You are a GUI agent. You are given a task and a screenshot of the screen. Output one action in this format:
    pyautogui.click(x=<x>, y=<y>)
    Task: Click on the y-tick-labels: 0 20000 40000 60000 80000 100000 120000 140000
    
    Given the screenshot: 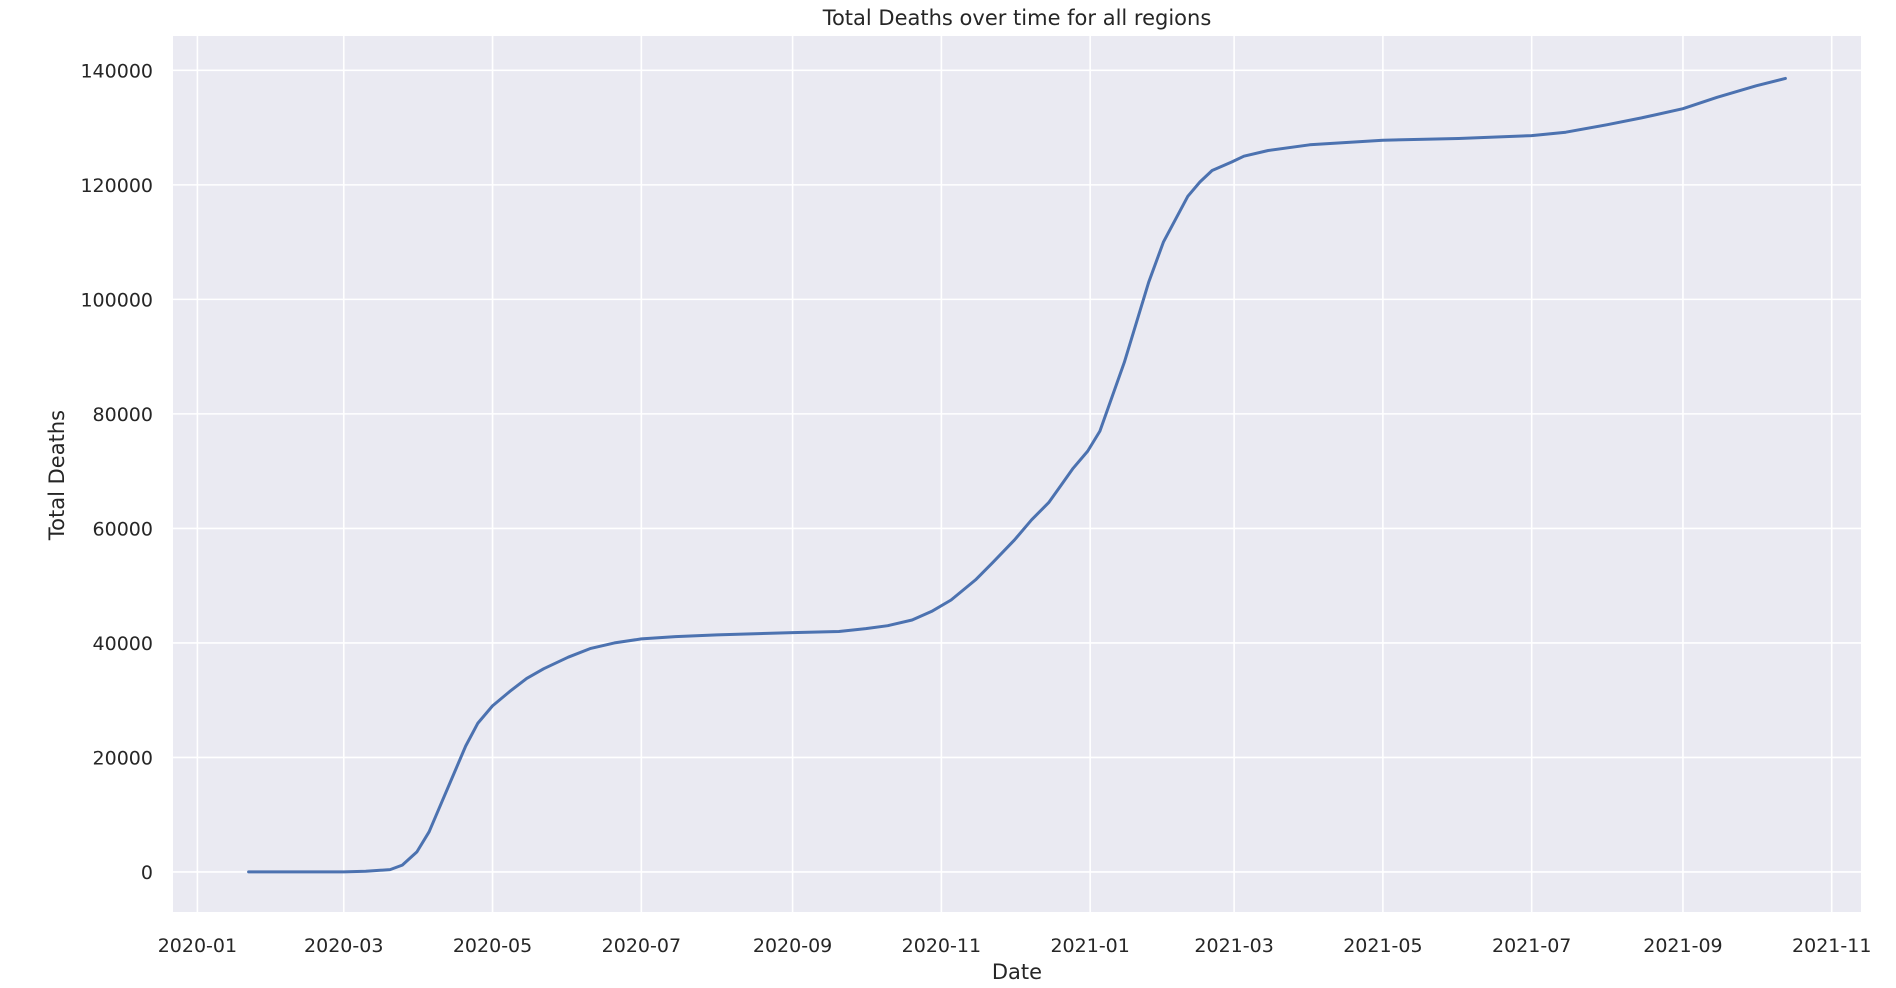 What is the action you would take?
    pyautogui.click(x=116, y=472)
    